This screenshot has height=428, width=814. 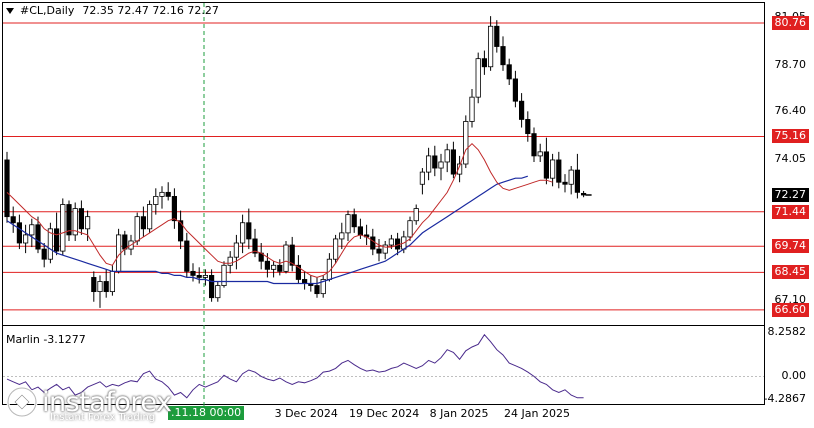 What do you see at coordinates (790, 211) in the screenshot?
I see `price-label: 71.44` at bounding box center [790, 211].